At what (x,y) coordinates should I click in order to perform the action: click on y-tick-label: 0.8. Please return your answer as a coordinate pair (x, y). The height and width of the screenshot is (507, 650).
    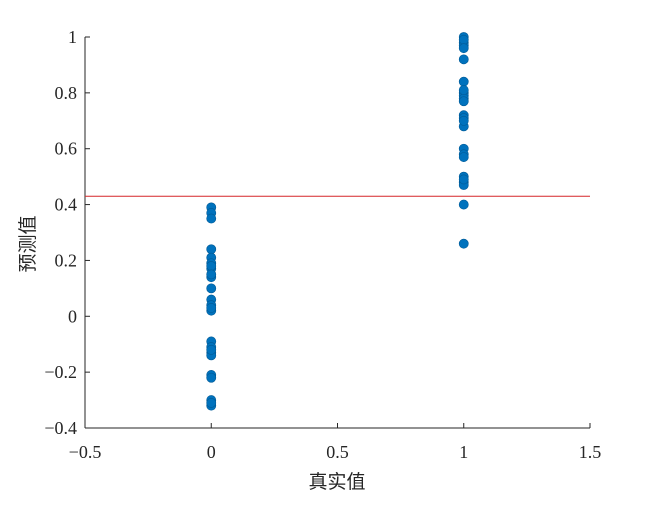
    Looking at the image, I should click on (66, 93).